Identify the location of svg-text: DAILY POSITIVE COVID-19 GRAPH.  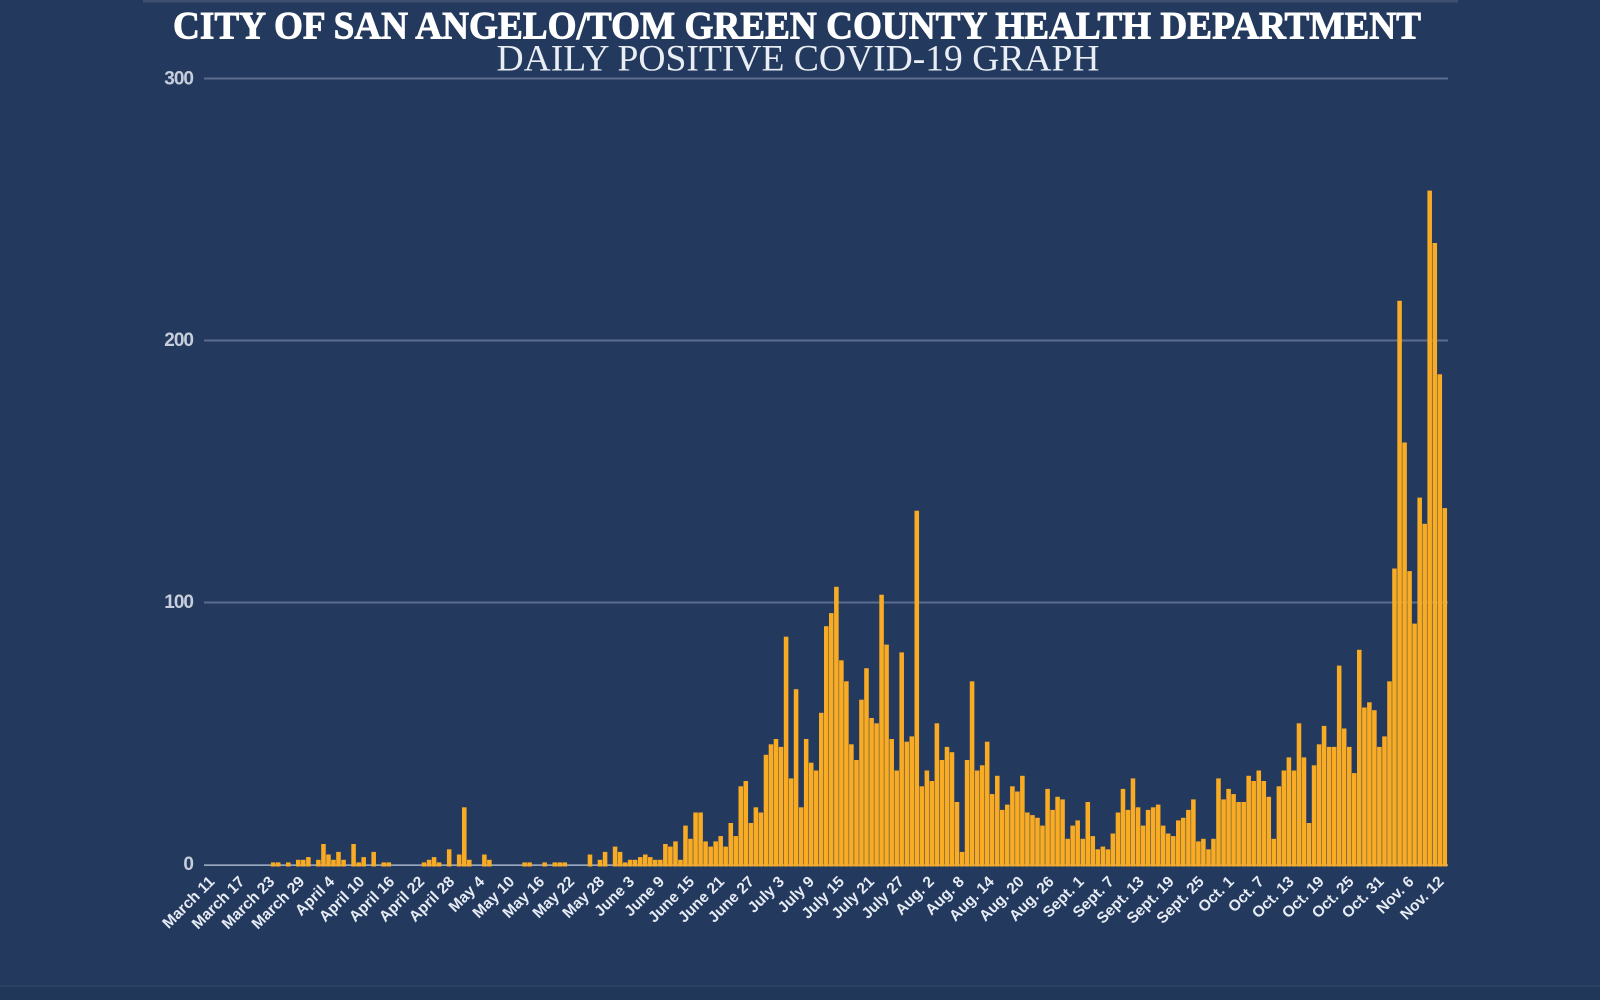
(798, 58).